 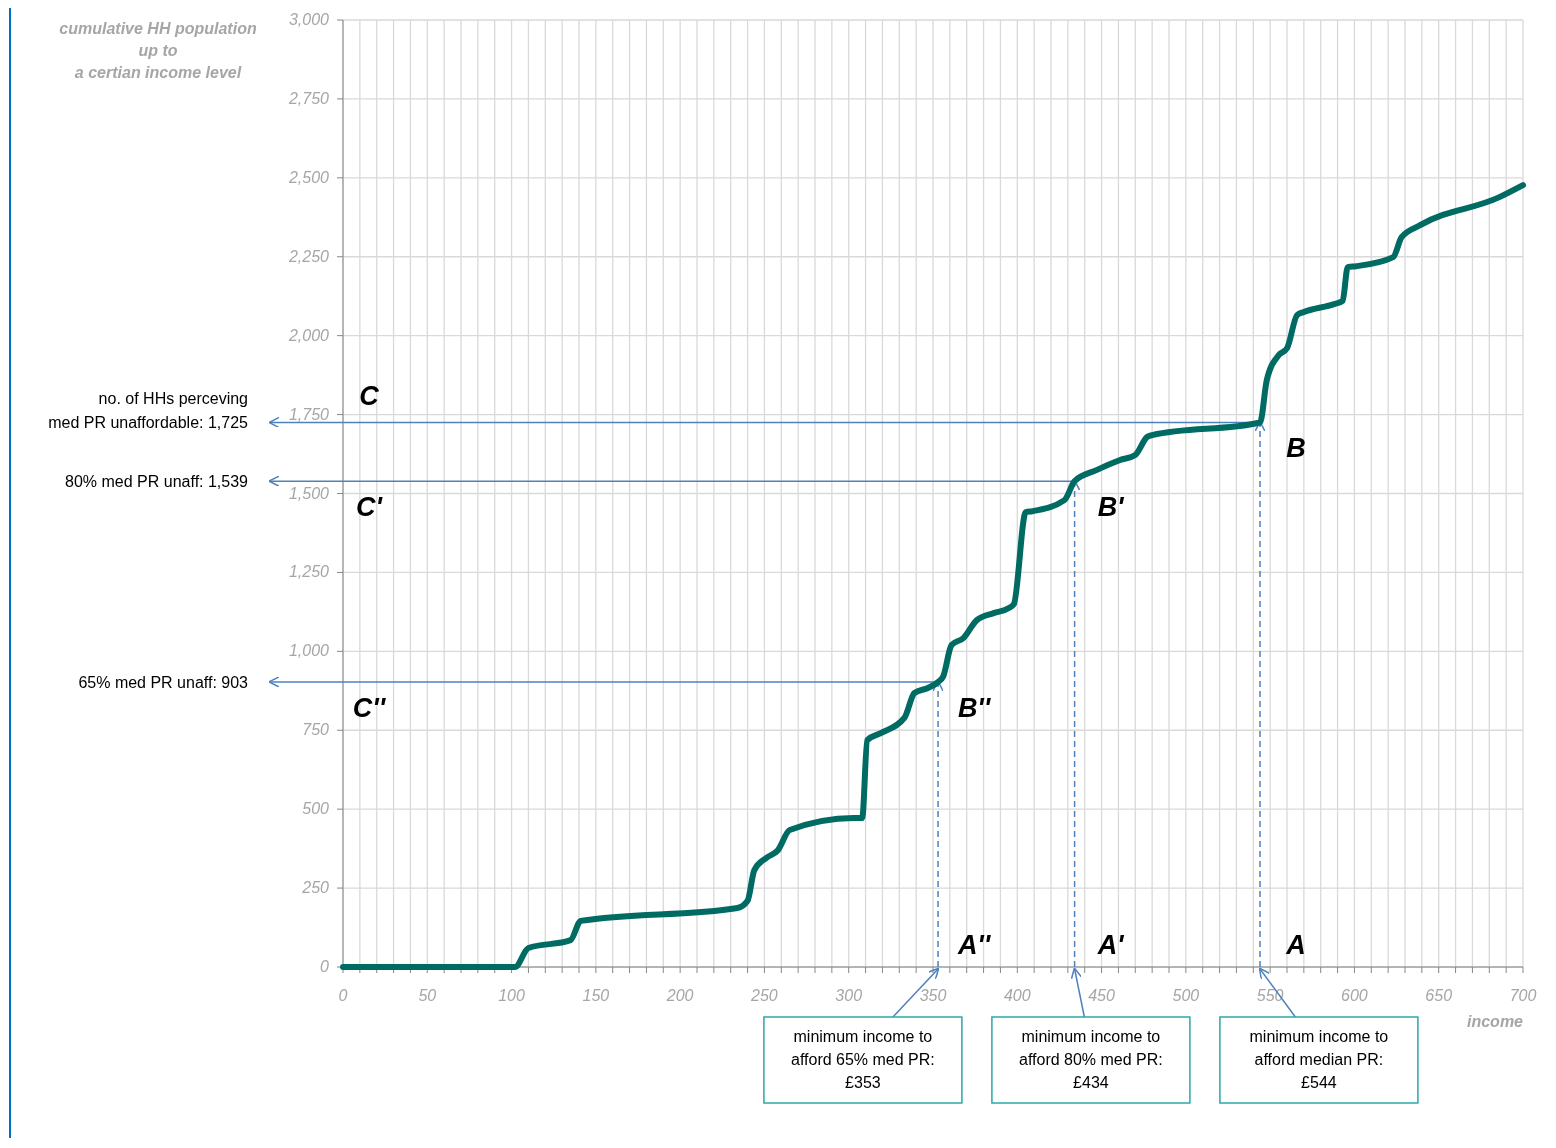 What do you see at coordinates (1111, 507) in the screenshot?
I see `annotation: B'` at bounding box center [1111, 507].